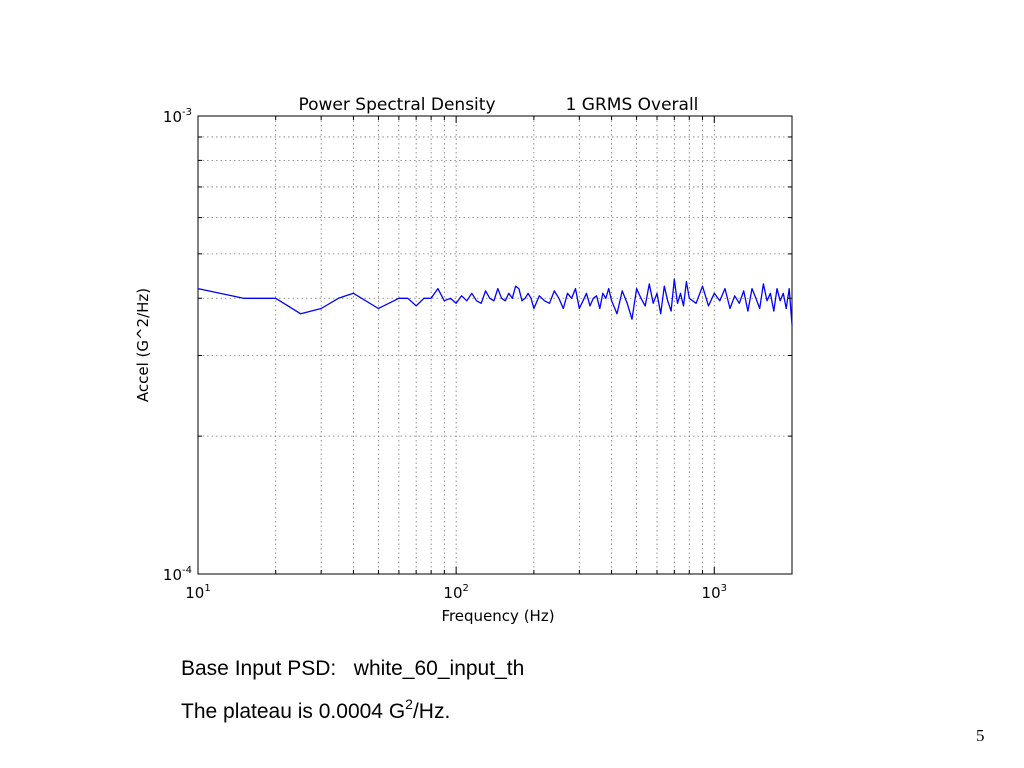 This screenshot has height=768, width=1024. Describe the element at coordinates (409, 704) in the screenshot. I see `plateau-superscript: 2` at that location.